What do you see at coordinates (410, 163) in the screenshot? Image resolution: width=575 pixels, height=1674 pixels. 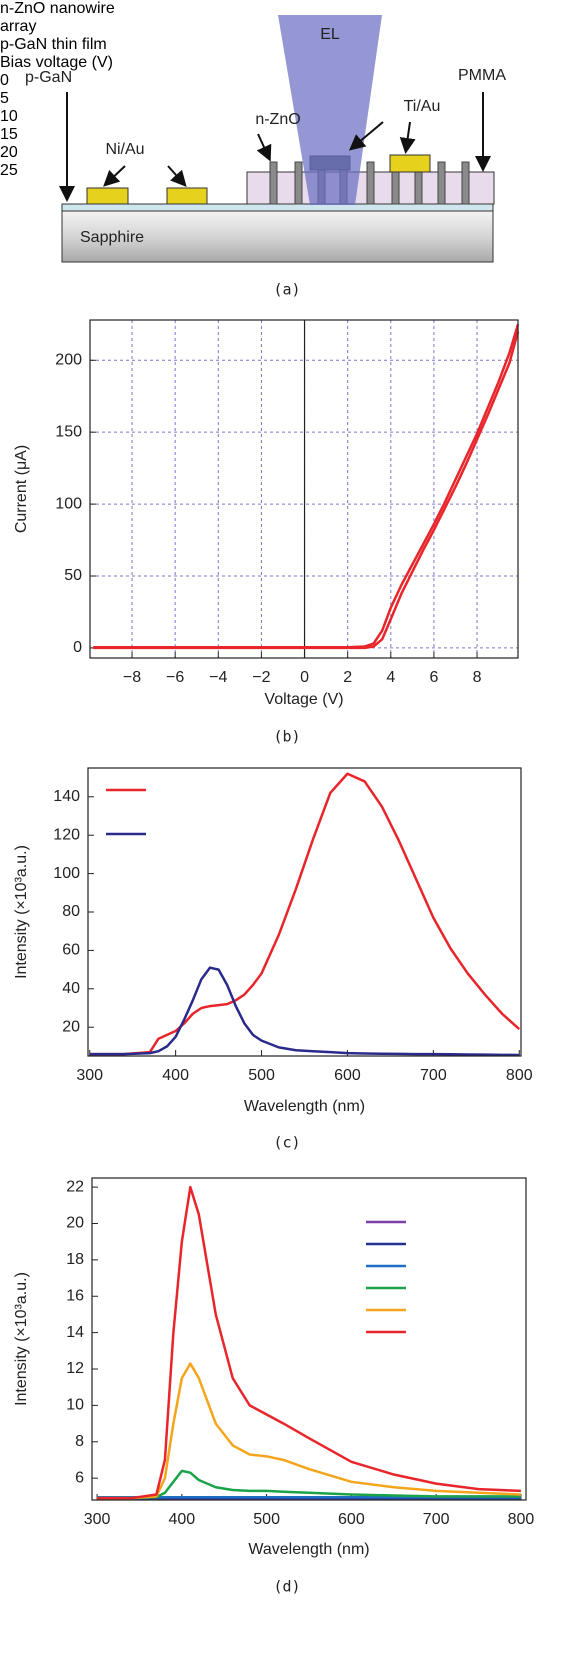 I see `ti-au-pad` at bounding box center [410, 163].